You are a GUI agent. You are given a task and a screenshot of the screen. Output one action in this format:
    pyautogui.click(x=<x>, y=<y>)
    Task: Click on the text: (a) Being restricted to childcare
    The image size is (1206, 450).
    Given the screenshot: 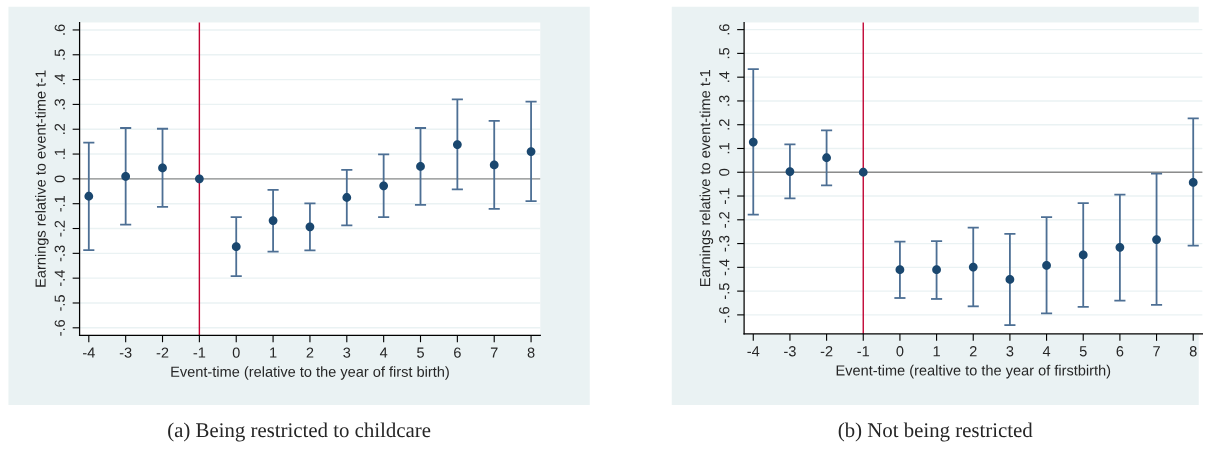 What is the action you would take?
    pyautogui.click(x=299, y=432)
    